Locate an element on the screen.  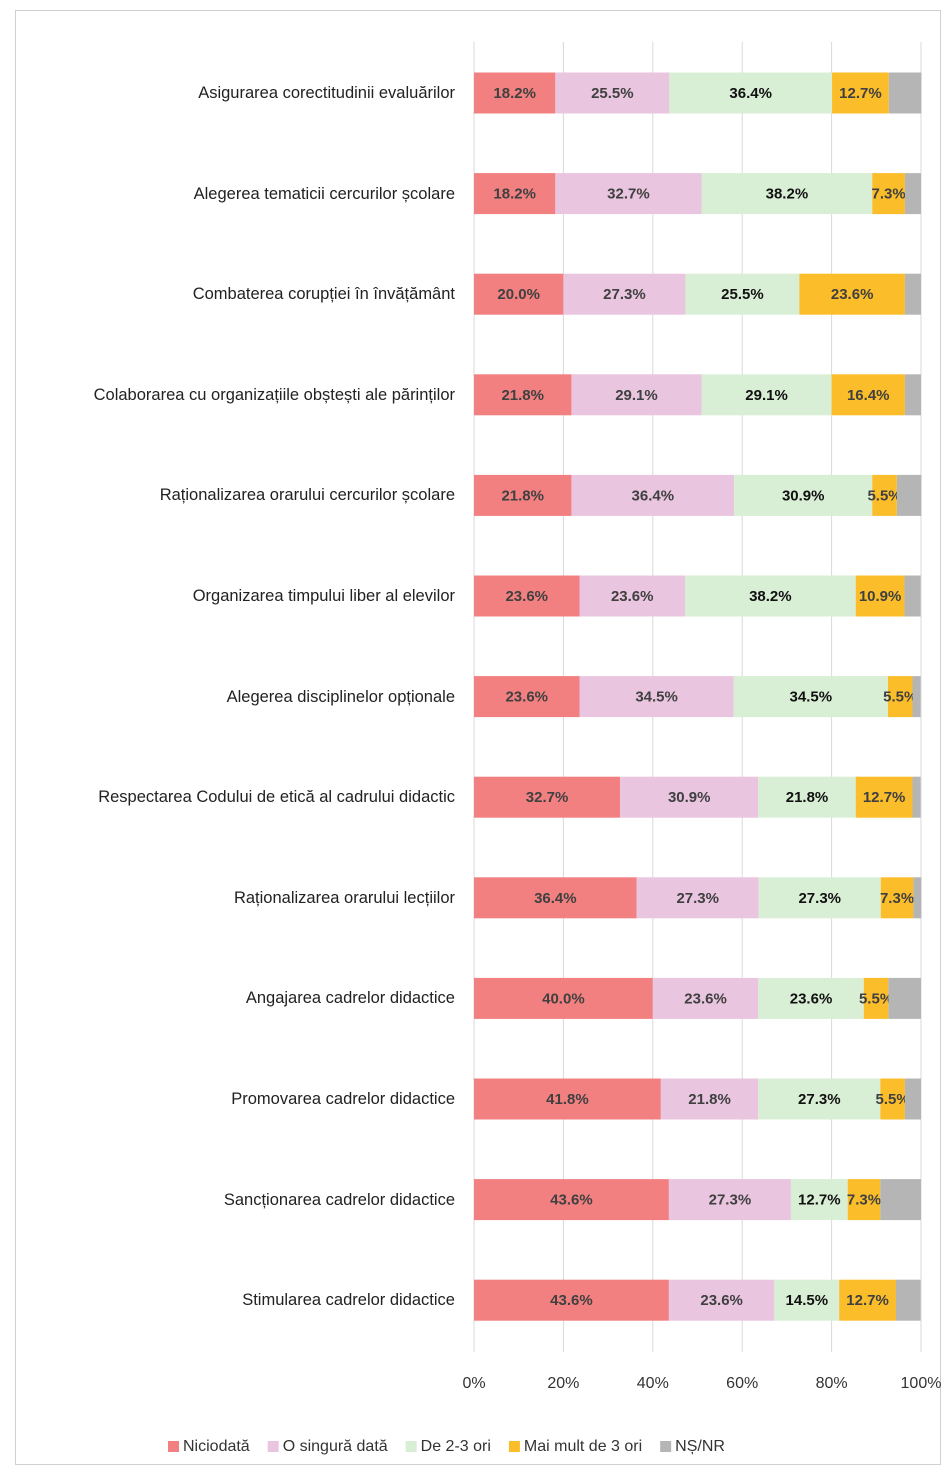
legend-label: O singură dată is located at coordinates (335, 1446).